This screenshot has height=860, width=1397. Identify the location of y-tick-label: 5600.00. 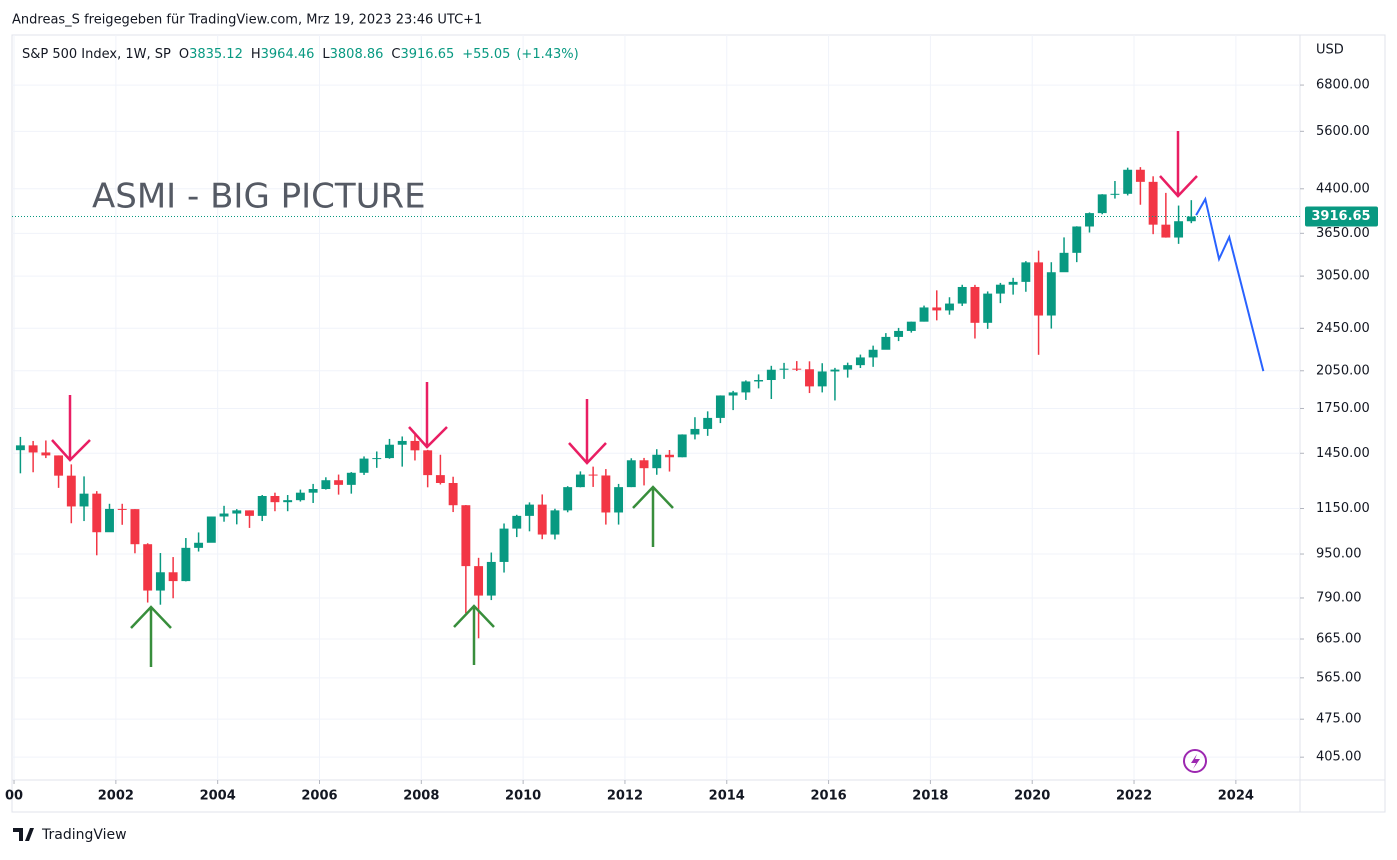
(1343, 131).